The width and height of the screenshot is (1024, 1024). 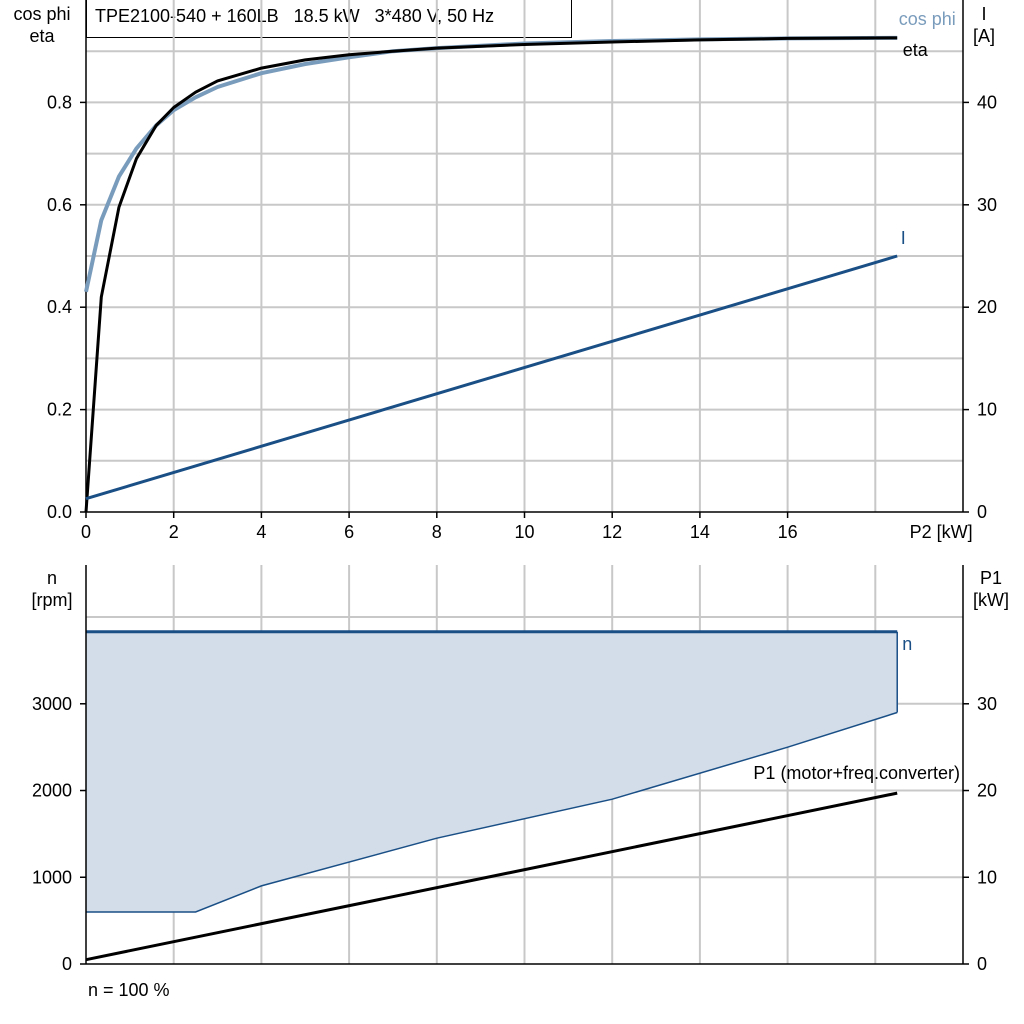 I want to click on series-label-n: n, so click(x=907, y=644).